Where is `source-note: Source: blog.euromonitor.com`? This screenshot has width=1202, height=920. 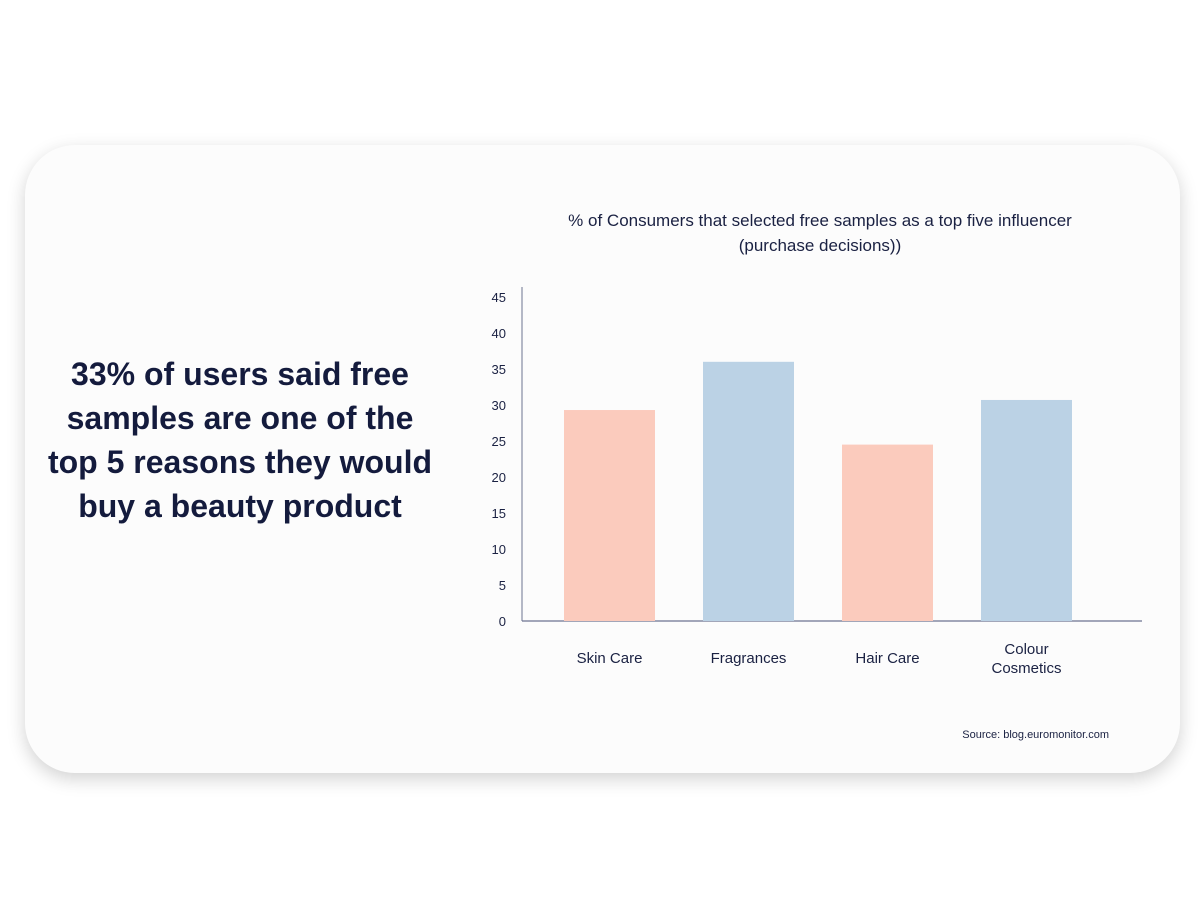 source-note: Source: blog.euromonitor.com is located at coordinates (1035, 735).